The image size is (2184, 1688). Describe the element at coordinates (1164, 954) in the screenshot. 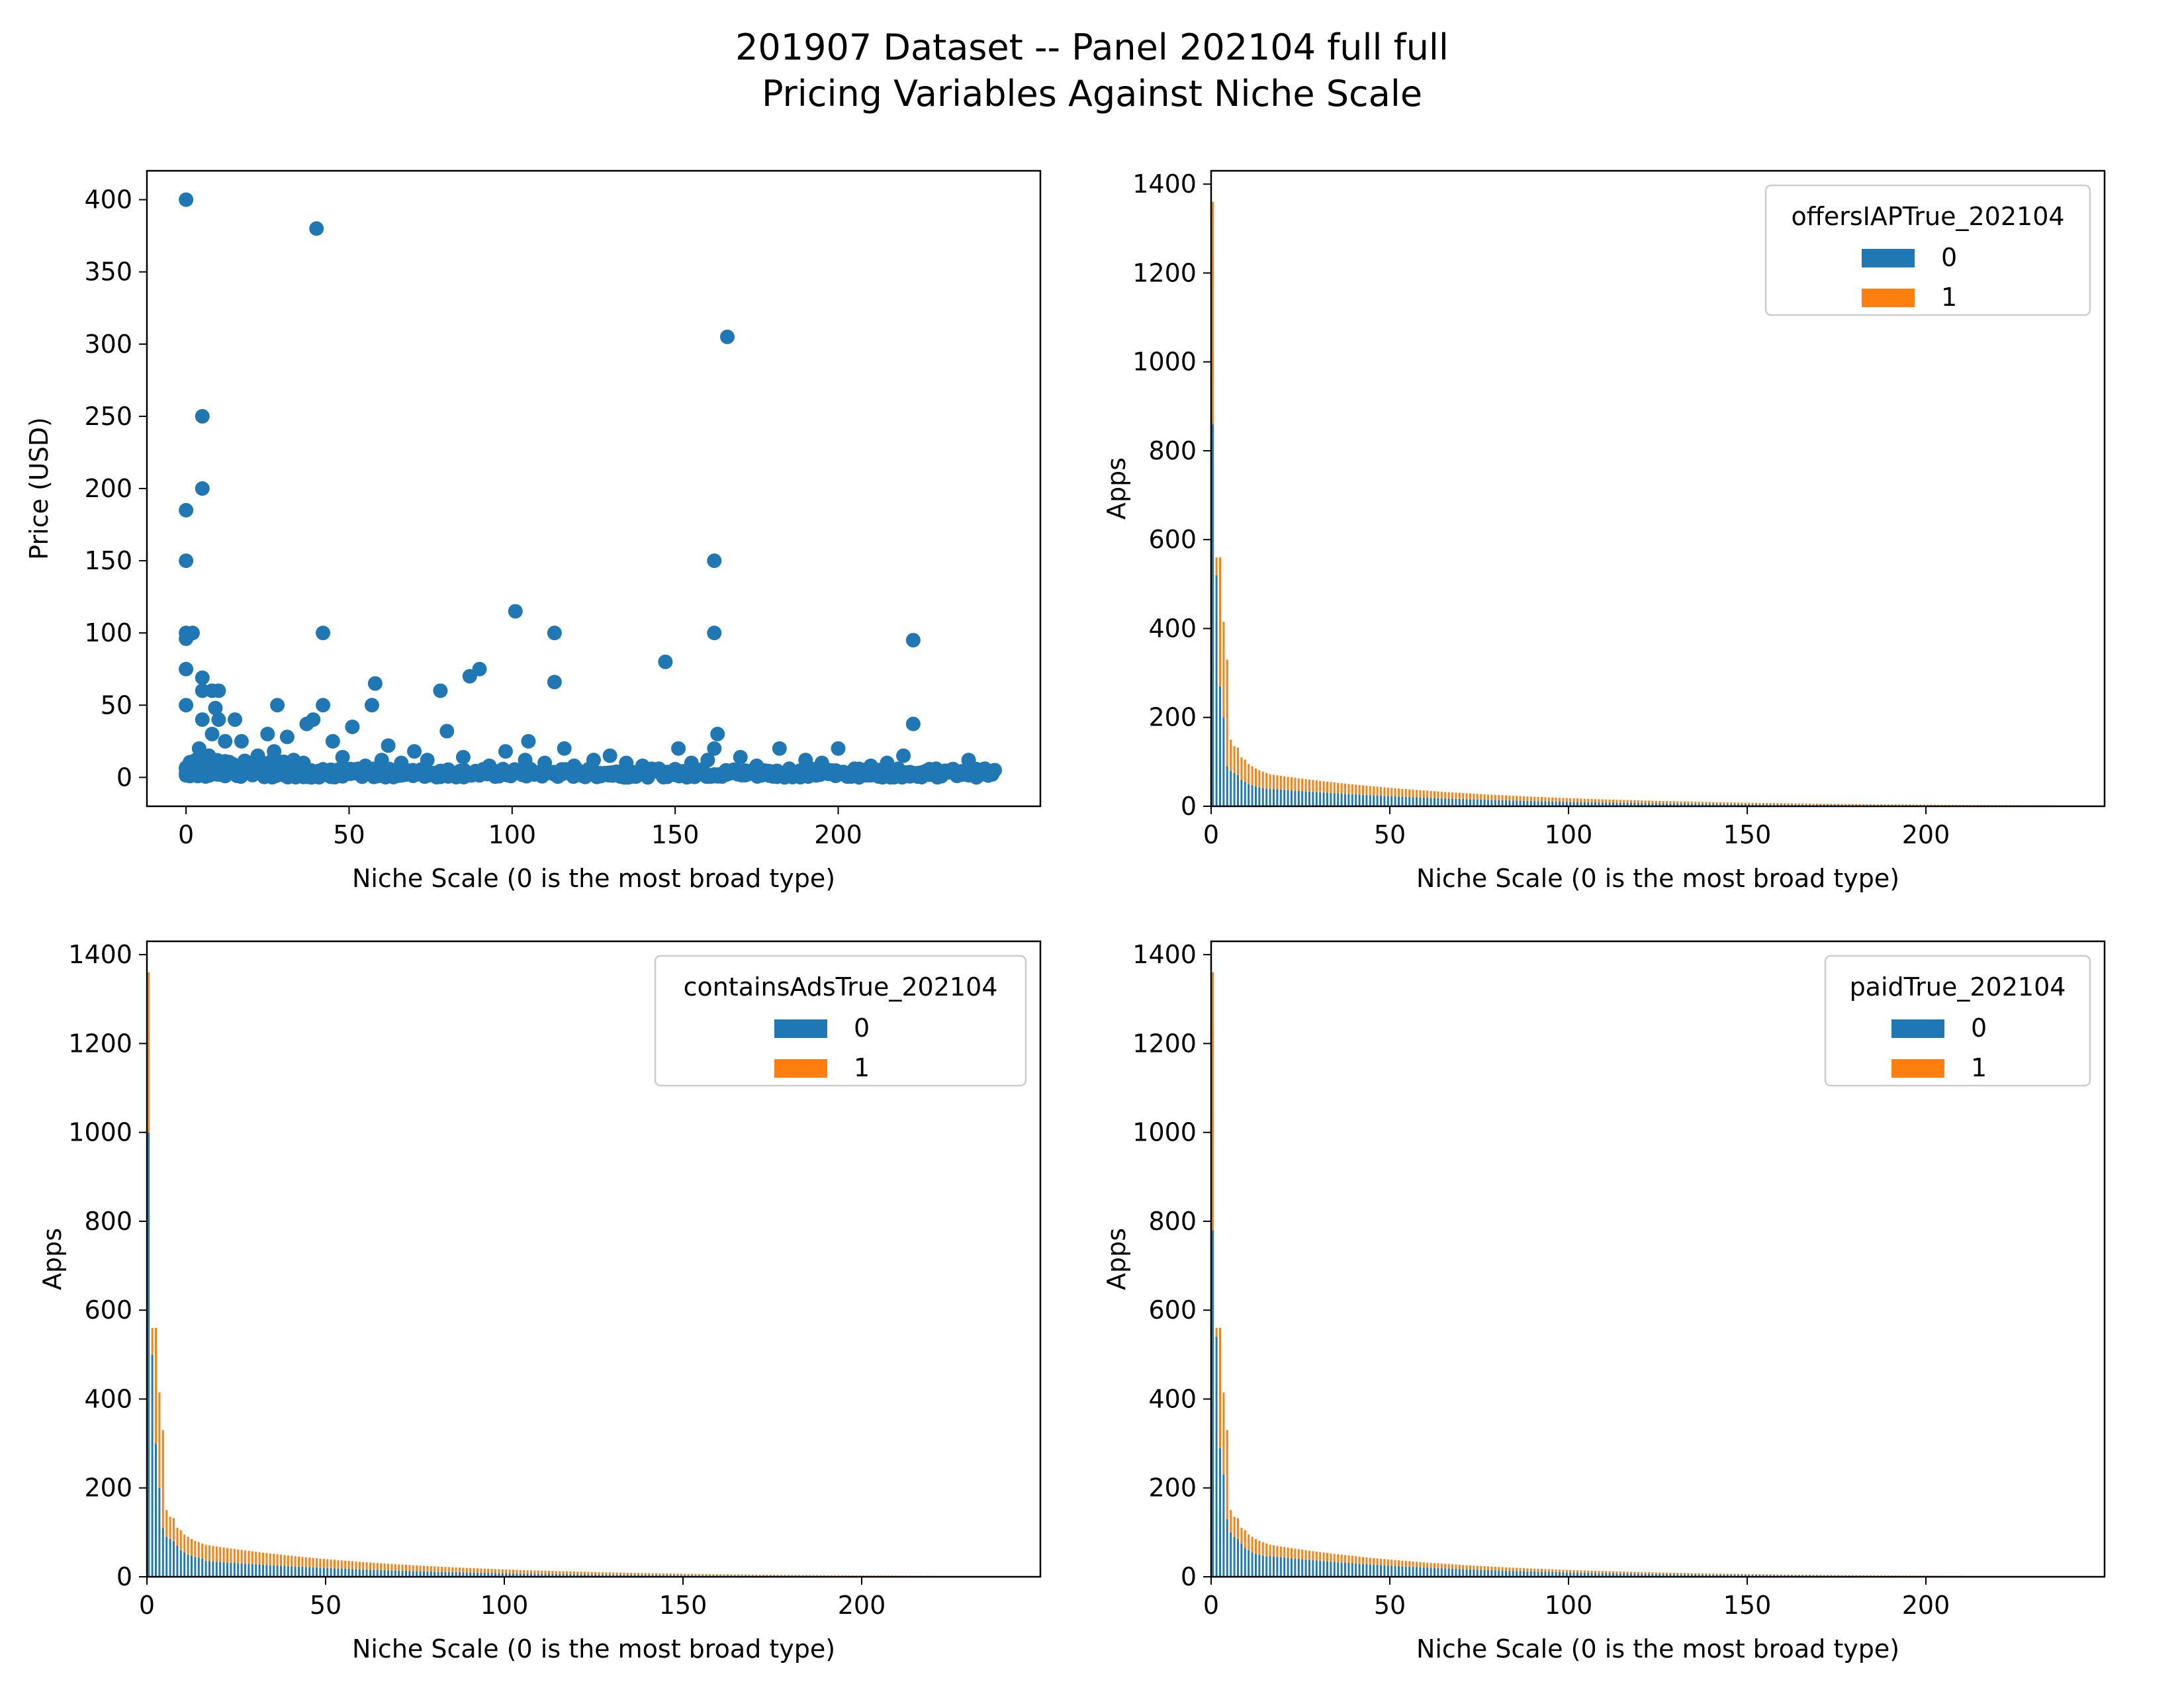

I see `y-tick-label: 1400` at that location.